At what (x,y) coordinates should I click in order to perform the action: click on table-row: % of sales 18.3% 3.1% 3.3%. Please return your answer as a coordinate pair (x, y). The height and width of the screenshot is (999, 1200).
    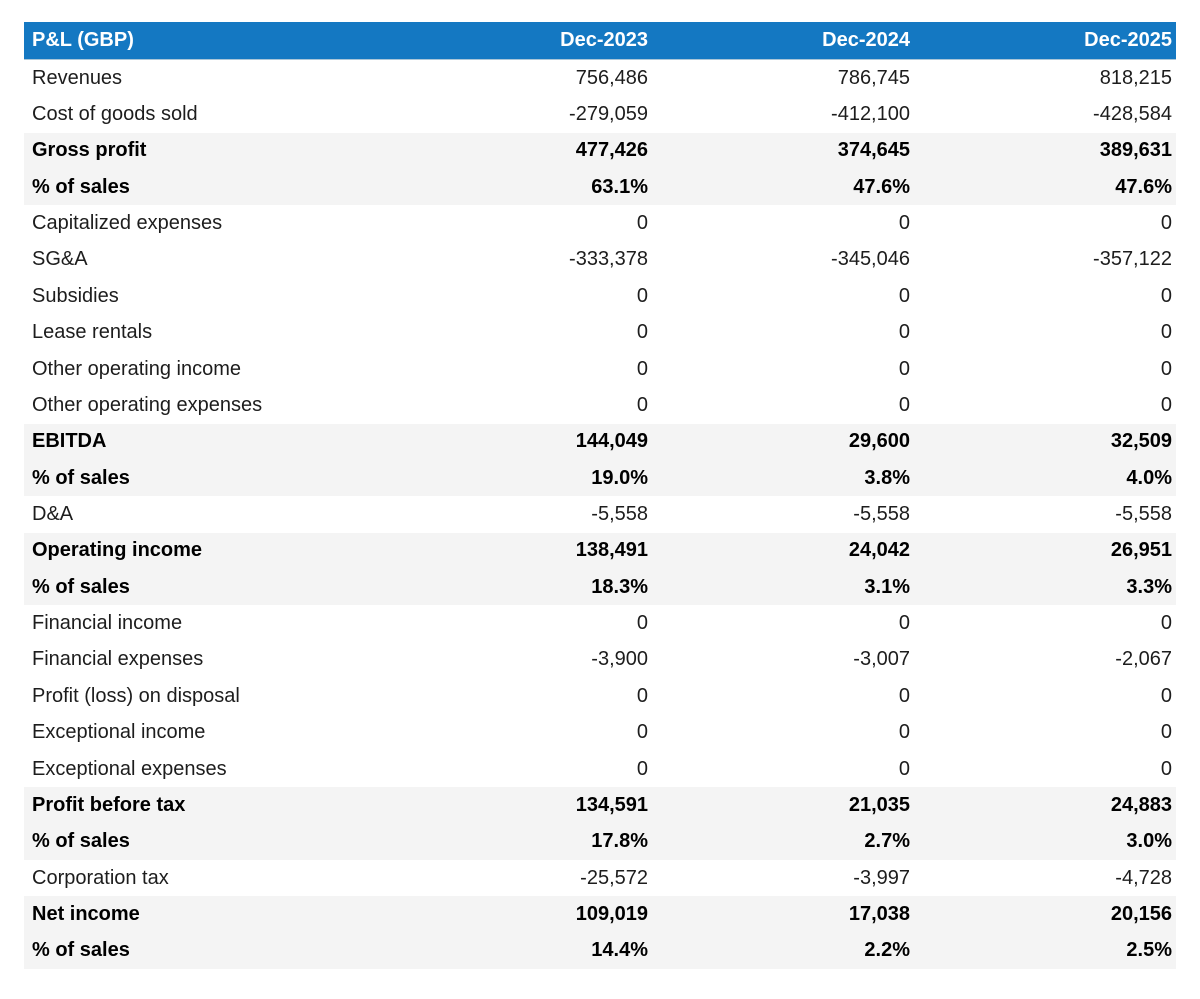
    Looking at the image, I should click on (600, 587).